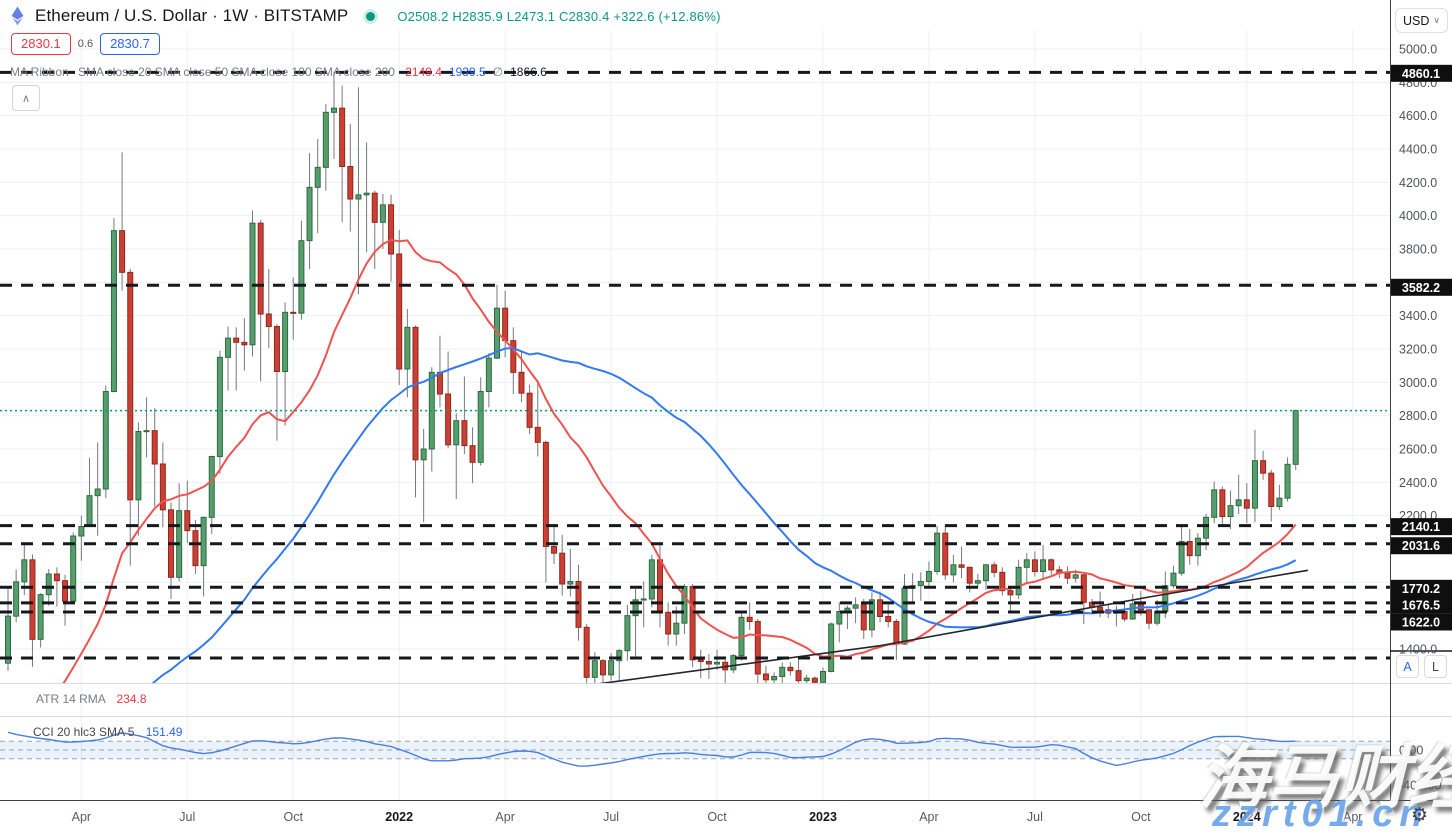  I want to click on price-level-badge-text: 2140.1, so click(1421, 527).